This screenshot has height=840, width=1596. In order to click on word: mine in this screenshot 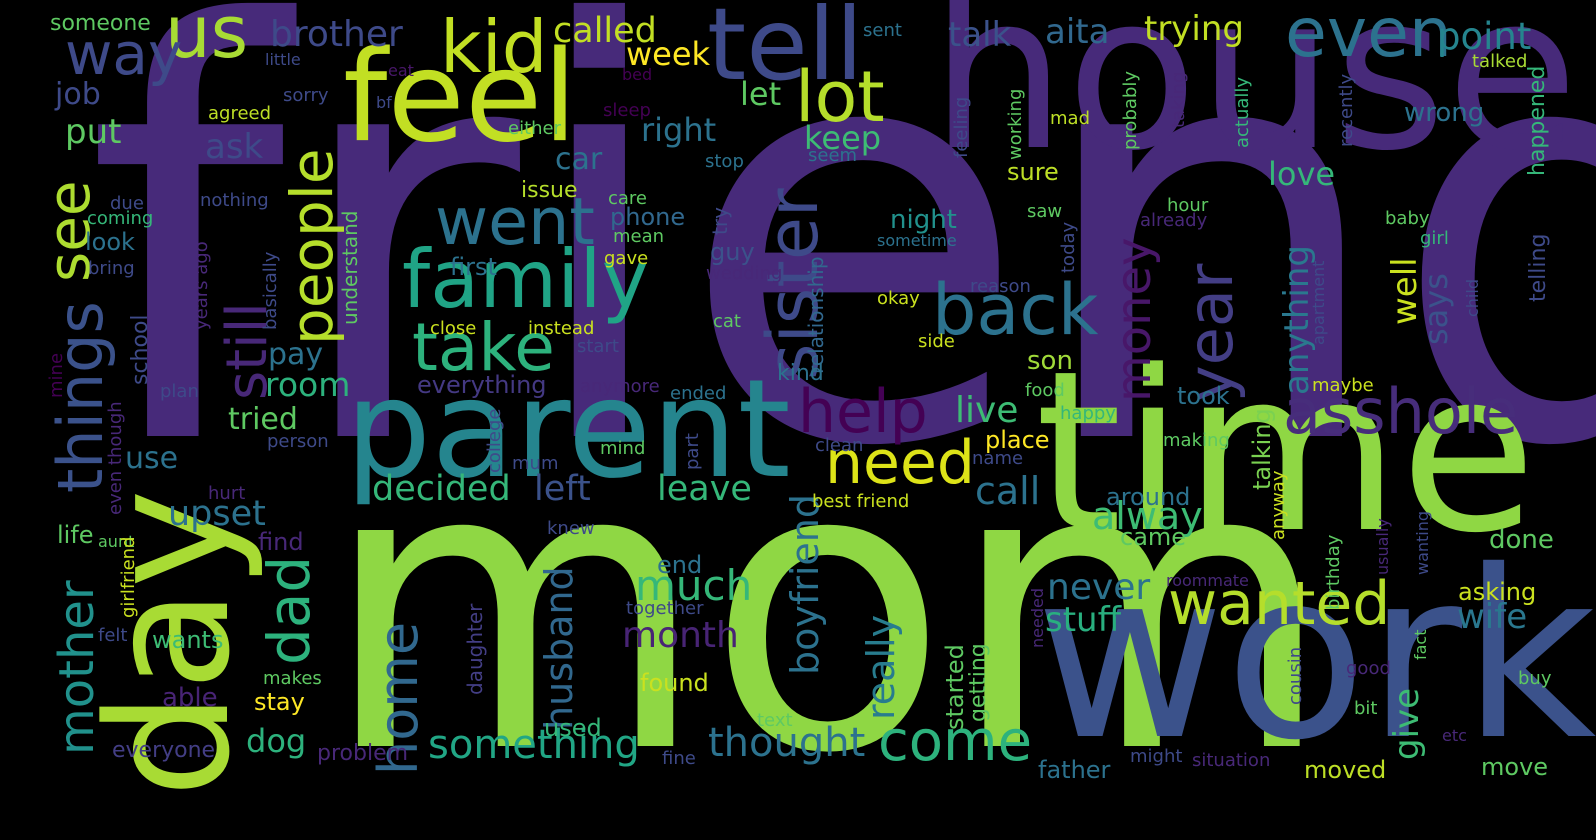, I will do `click(56, 375)`.